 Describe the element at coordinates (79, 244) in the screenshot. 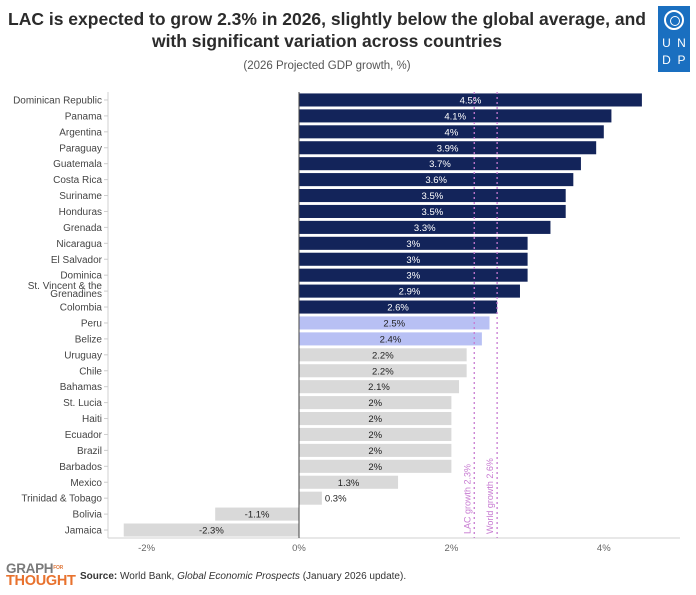

I see `category-label: Nicaragua` at that location.